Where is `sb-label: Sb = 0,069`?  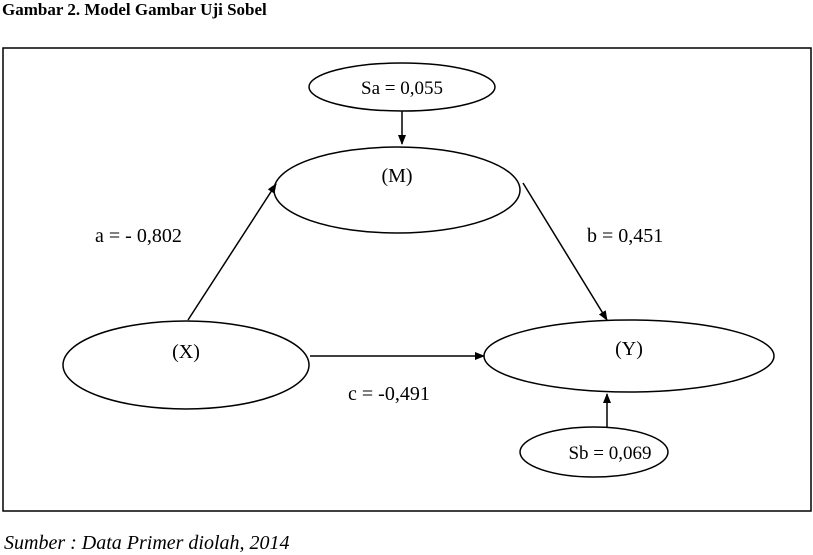 sb-label: Sb = 0,069 is located at coordinates (609, 453).